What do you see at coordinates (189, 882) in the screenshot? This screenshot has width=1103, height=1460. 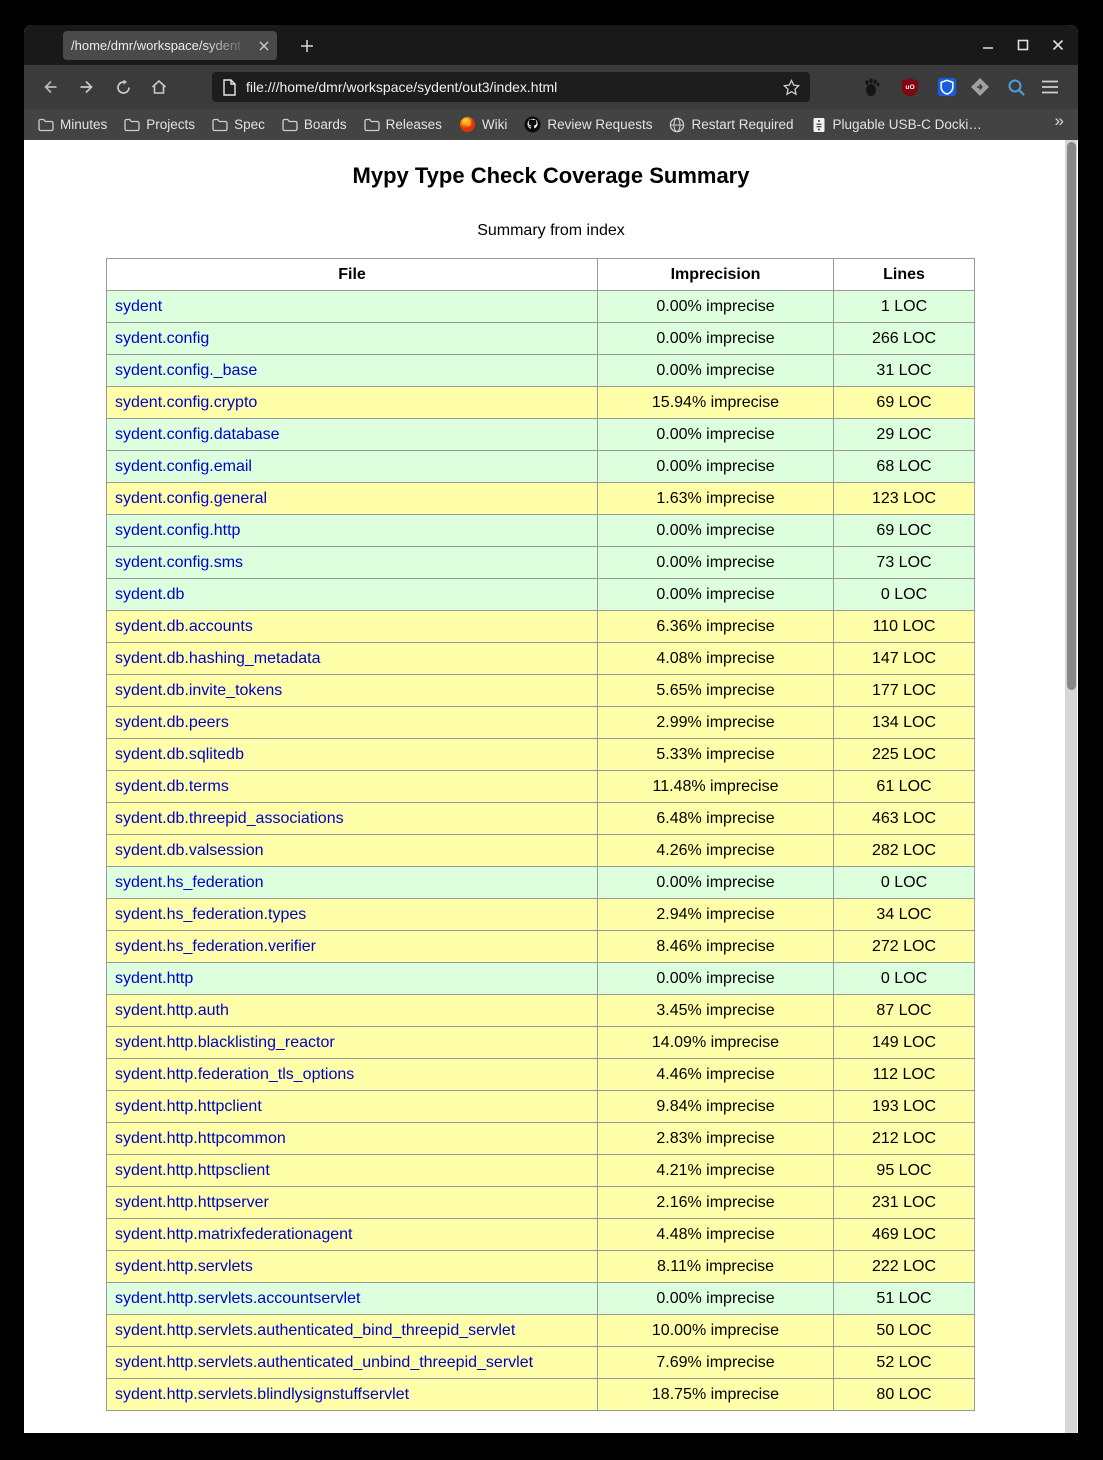 I see `file-link: sydent.hs_federation` at bounding box center [189, 882].